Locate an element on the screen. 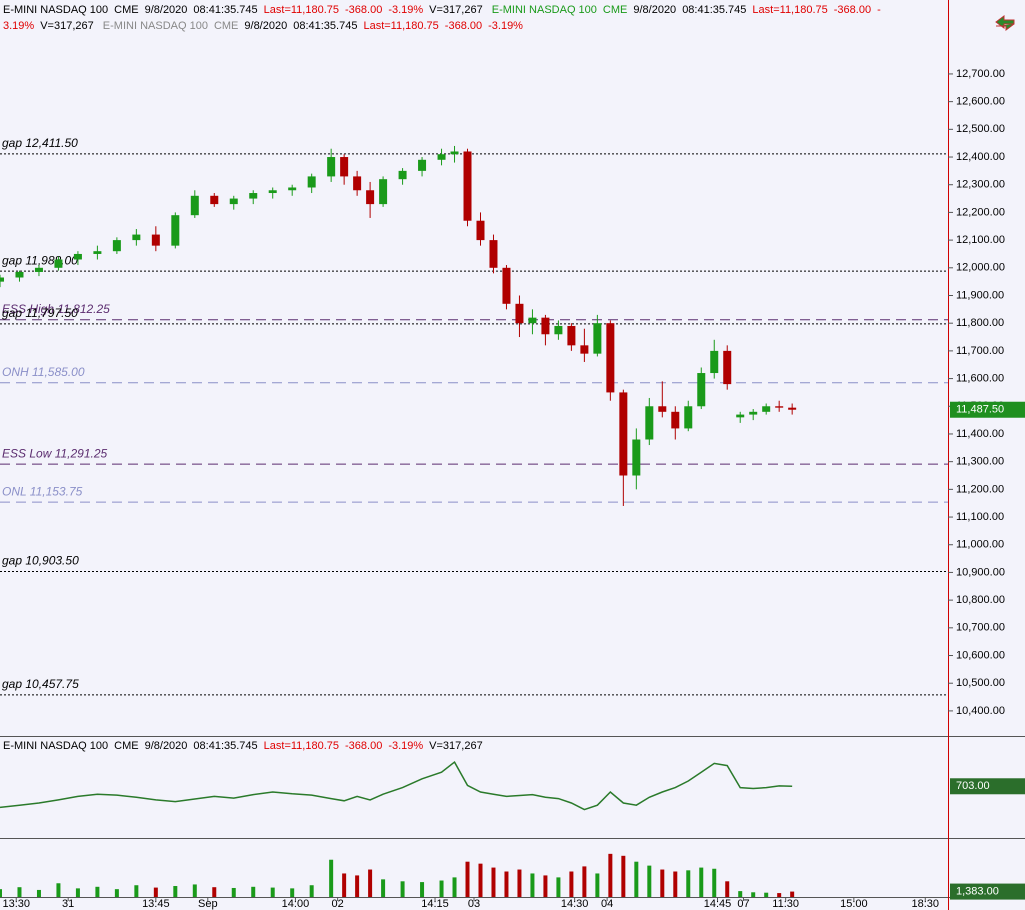 Image resolution: width=1025 pixels, height=910 pixels. x-tick-label: 14:15 is located at coordinates (435, 904).